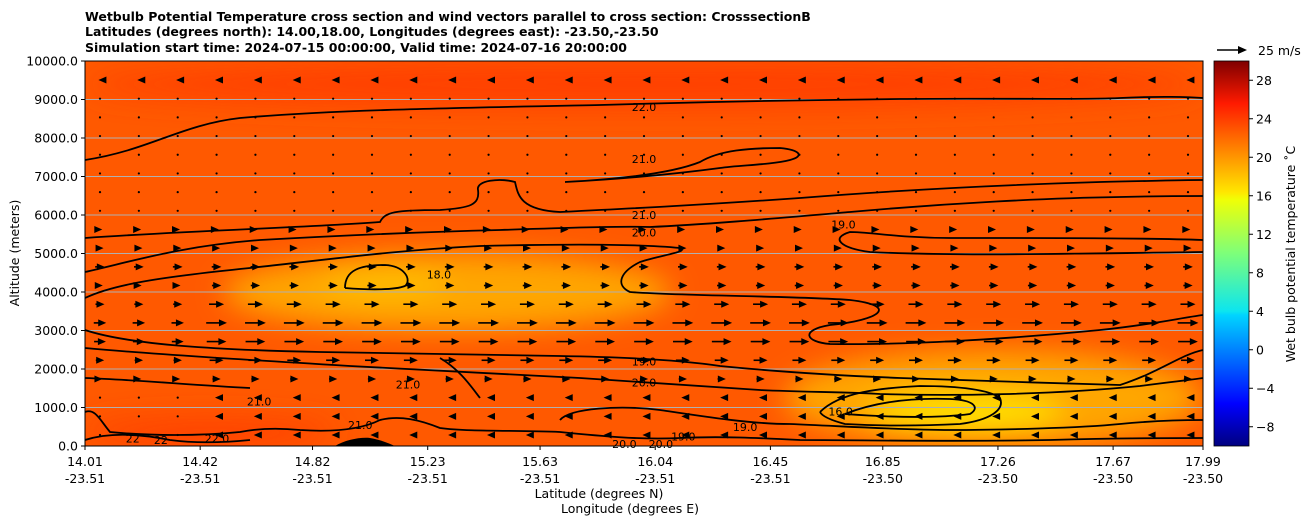 The image size is (1311, 526). What do you see at coordinates (1259, 50) in the screenshot?
I see `quiver-key: 25 m/s` at bounding box center [1259, 50].